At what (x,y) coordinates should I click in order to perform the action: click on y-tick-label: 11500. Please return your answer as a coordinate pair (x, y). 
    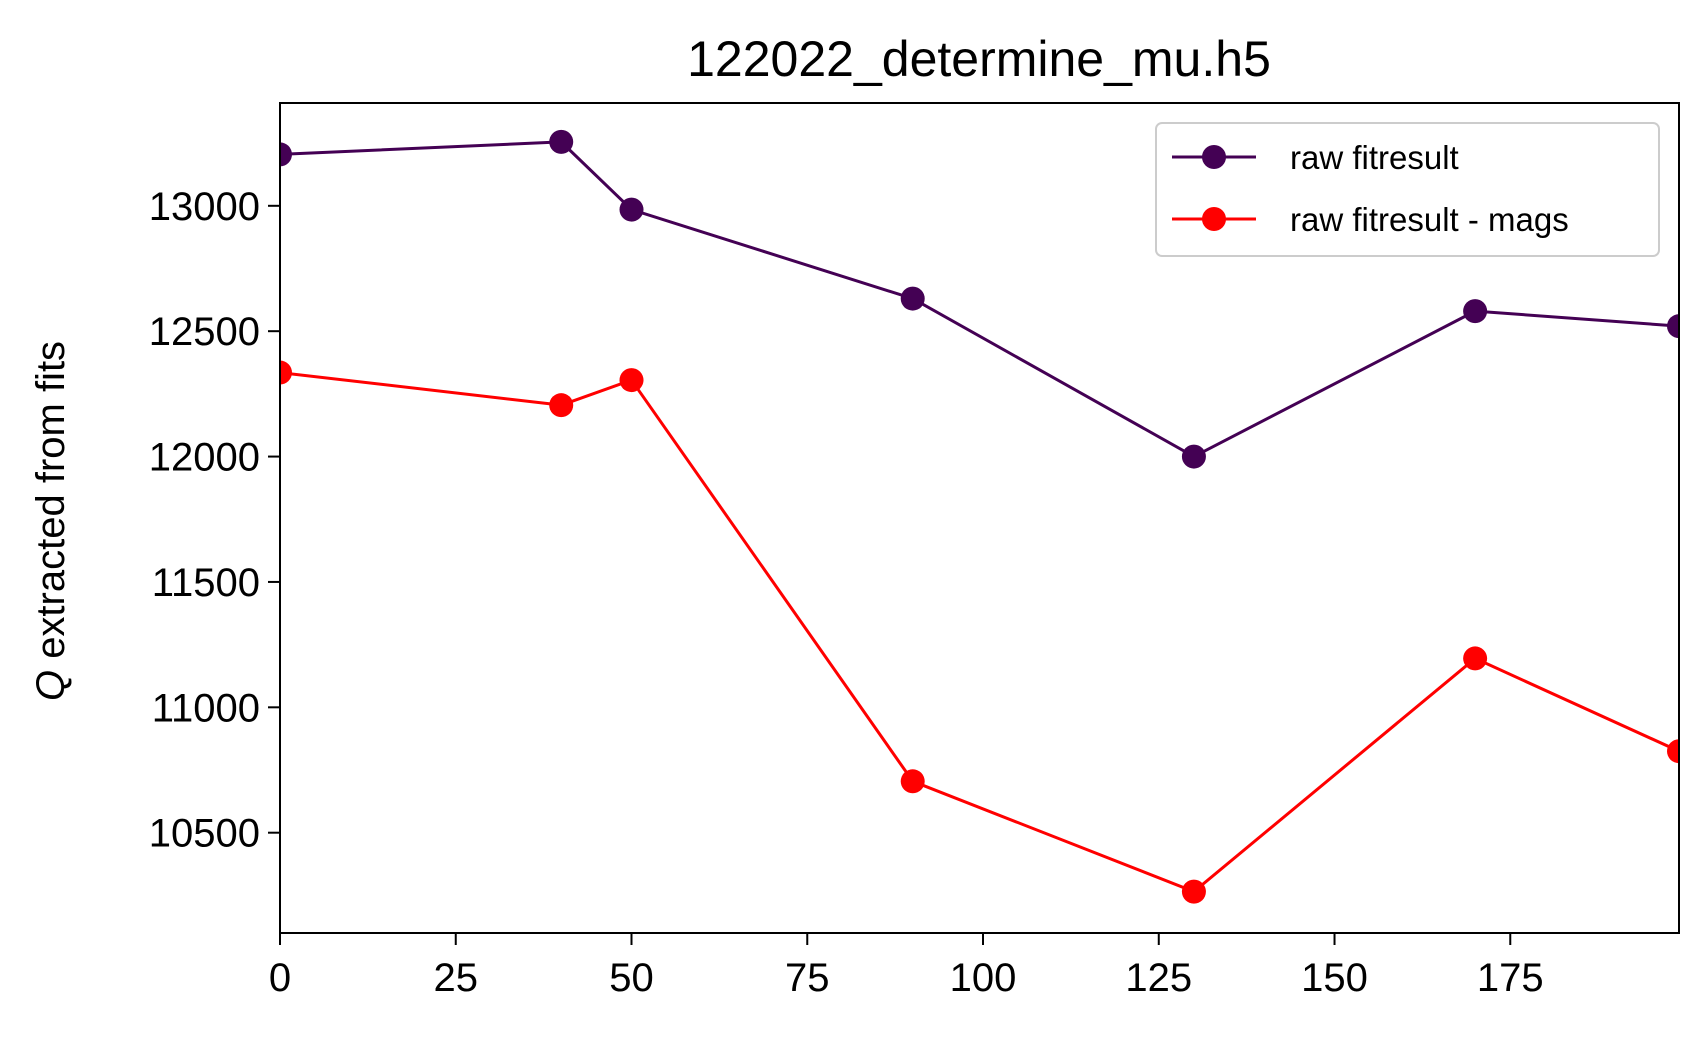
    Looking at the image, I should click on (206, 583).